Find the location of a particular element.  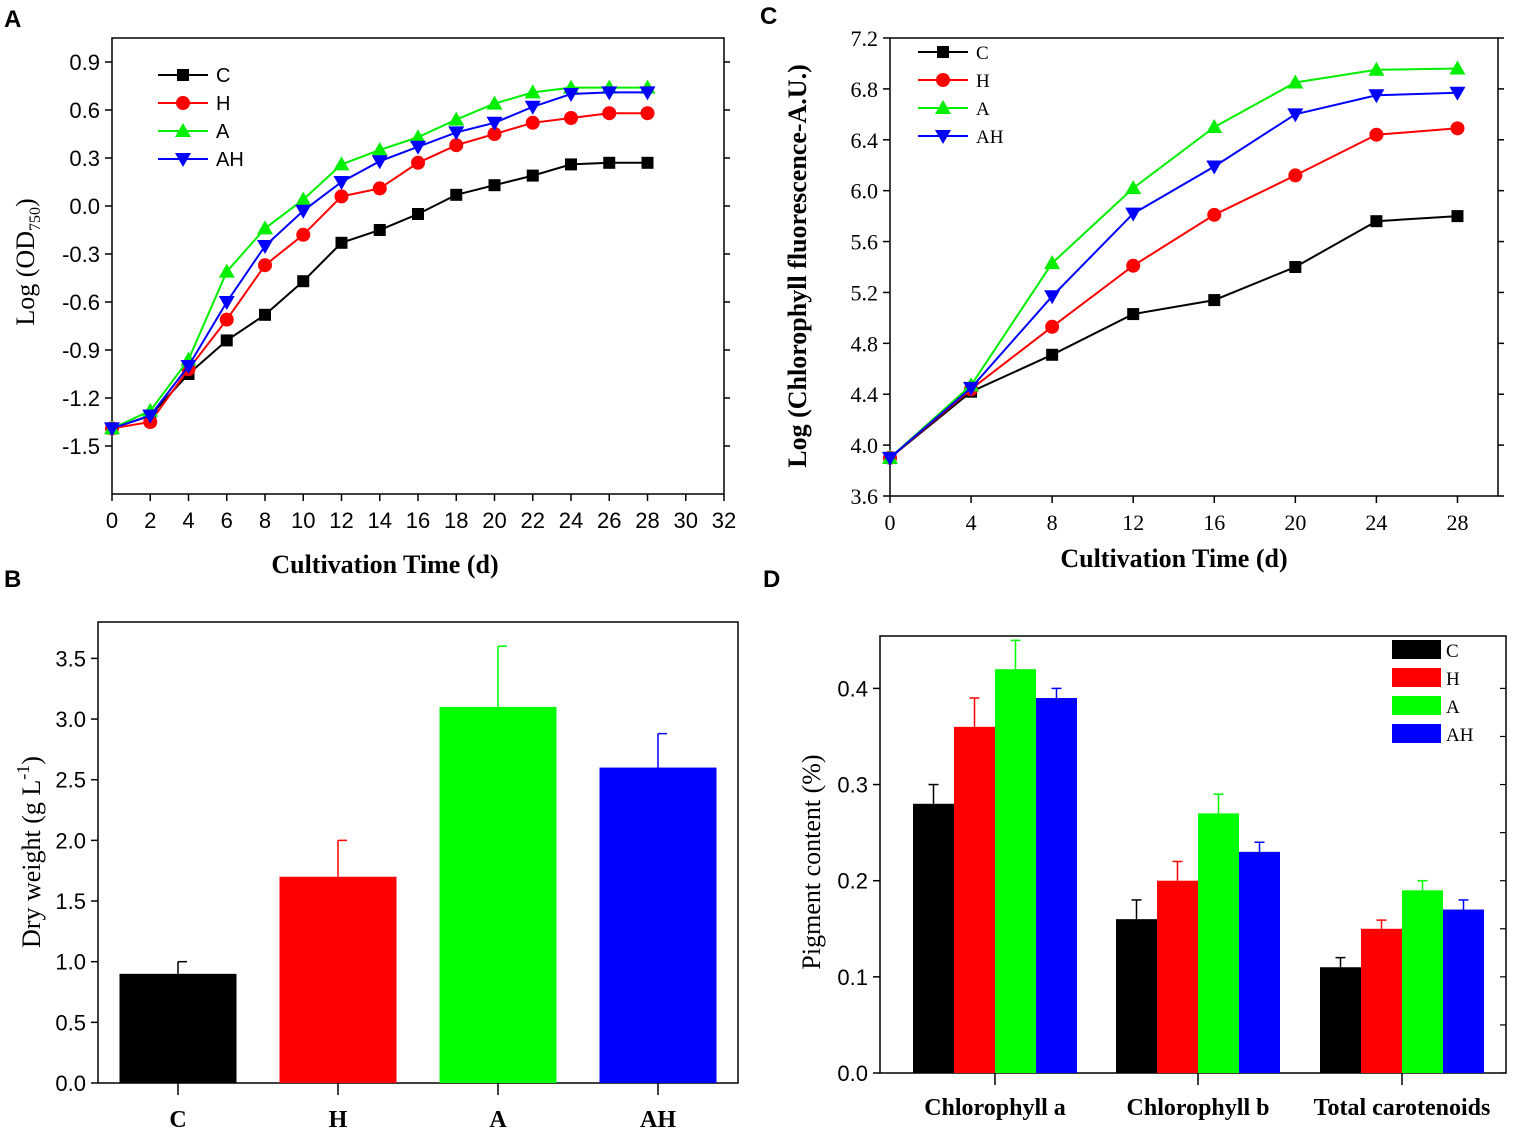

panel-b-y-title-close: ) is located at coordinates (31, 760).